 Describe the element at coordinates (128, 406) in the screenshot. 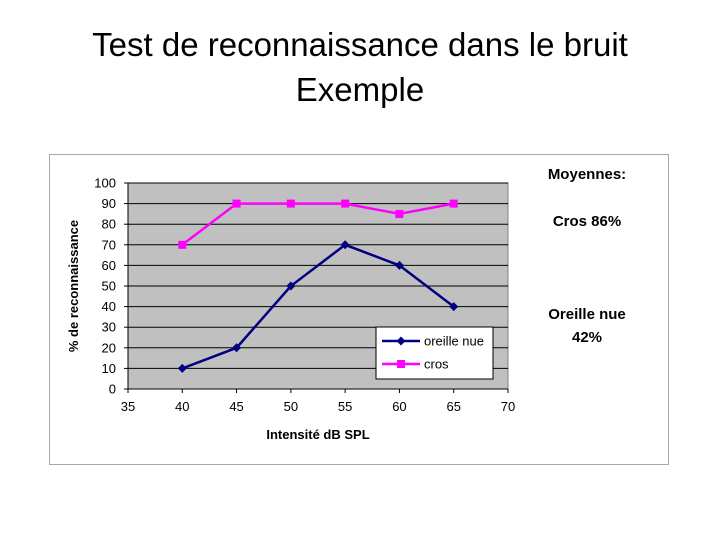

I see `x-tick-label: 35` at that location.